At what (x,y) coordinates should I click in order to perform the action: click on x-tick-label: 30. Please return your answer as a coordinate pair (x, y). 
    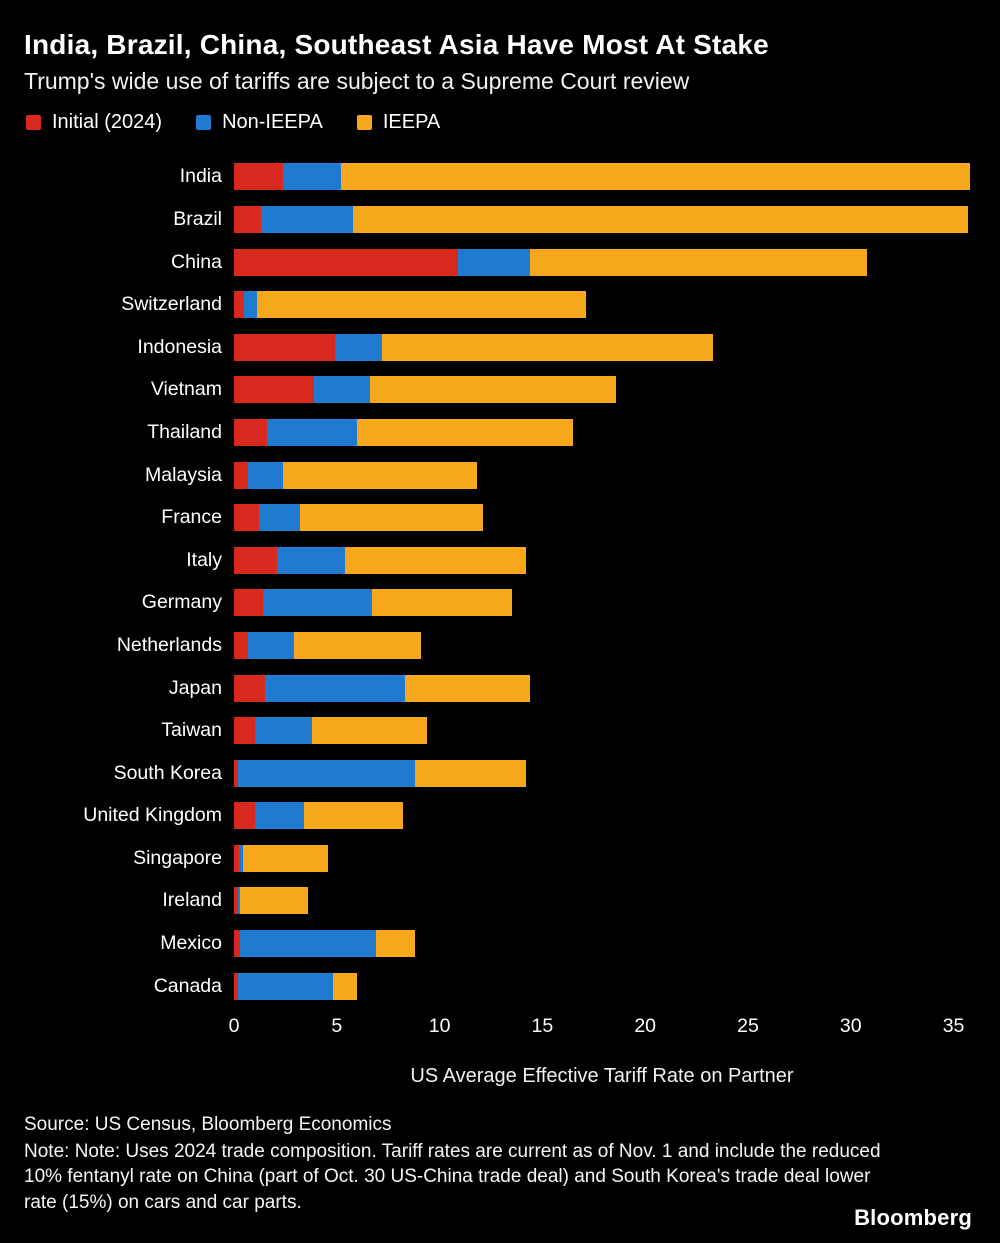
    Looking at the image, I should click on (850, 1026).